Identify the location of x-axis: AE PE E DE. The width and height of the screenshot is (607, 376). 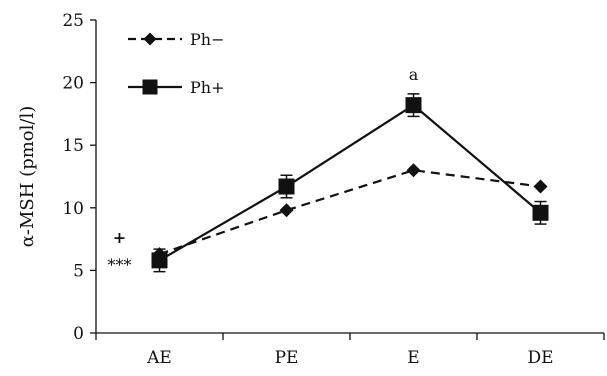
(350, 350).